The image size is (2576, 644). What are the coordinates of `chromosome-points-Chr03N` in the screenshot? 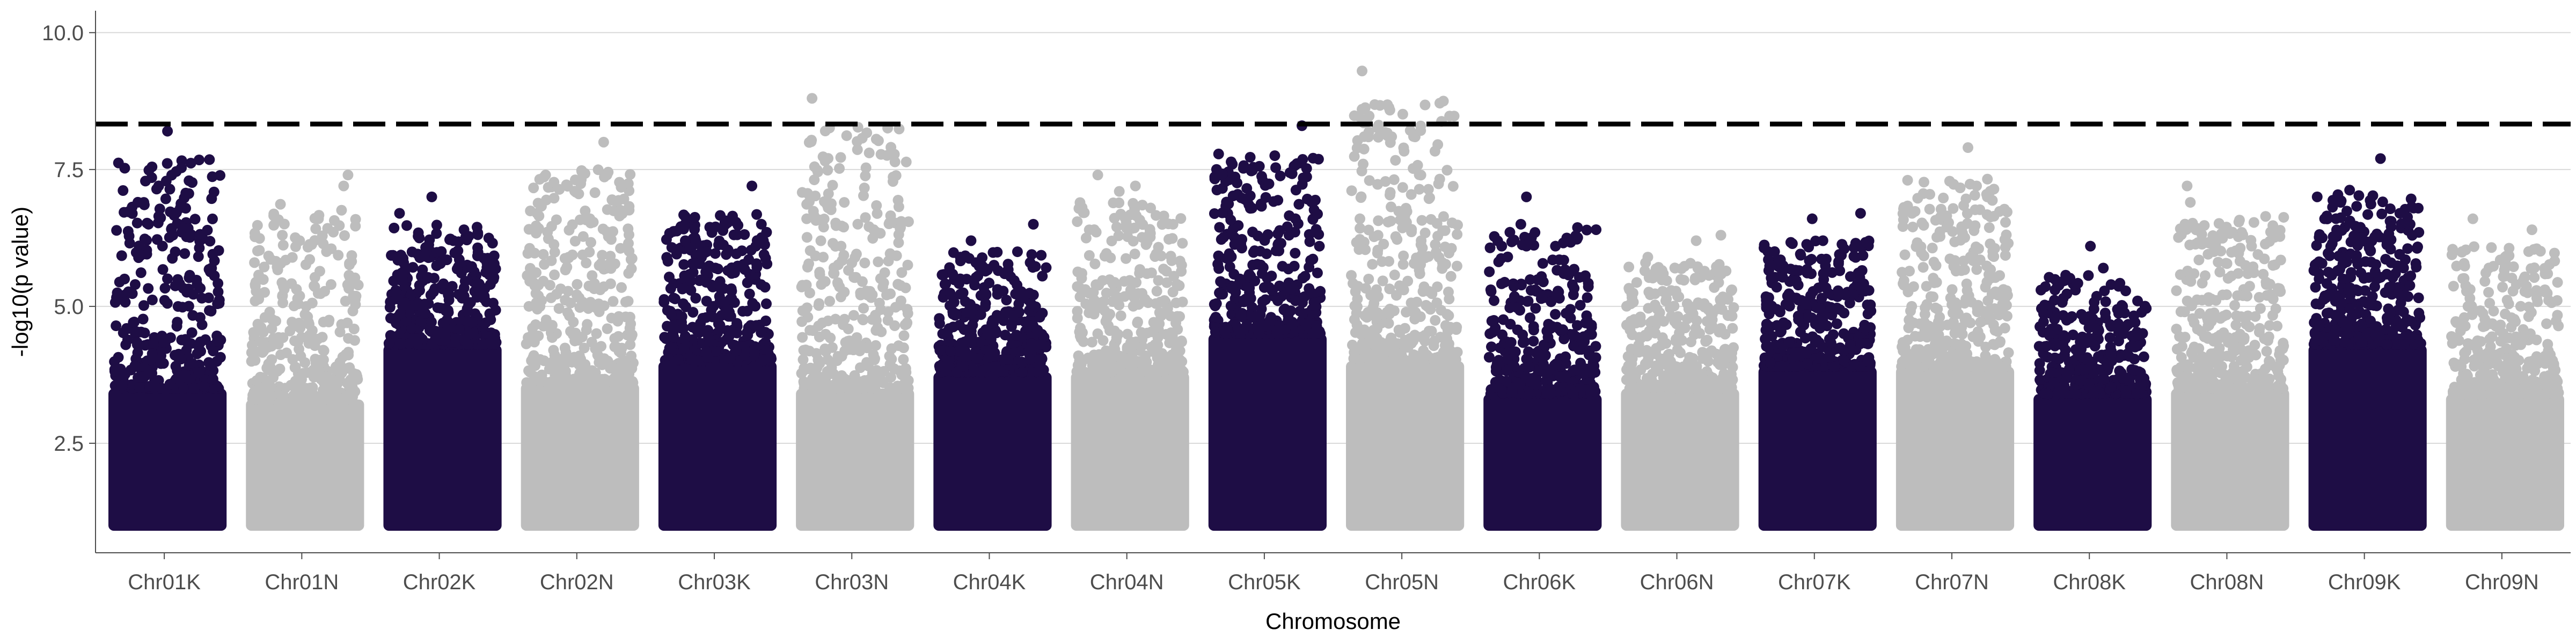 It's located at (855, 312).